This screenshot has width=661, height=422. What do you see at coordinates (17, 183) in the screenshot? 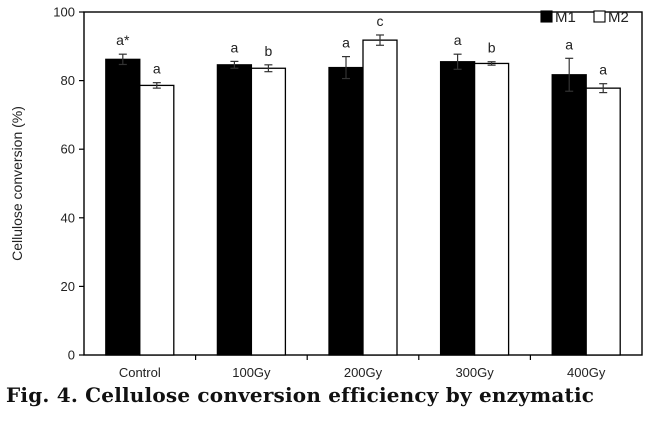
I see `y-axis-title: Cellulose conversion (%)` at bounding box center [17, 183].